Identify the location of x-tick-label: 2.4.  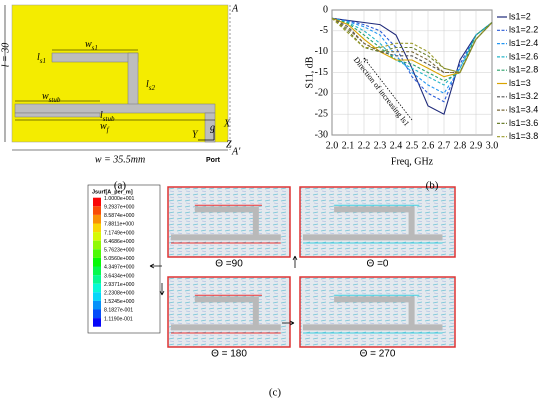
(396, 145).